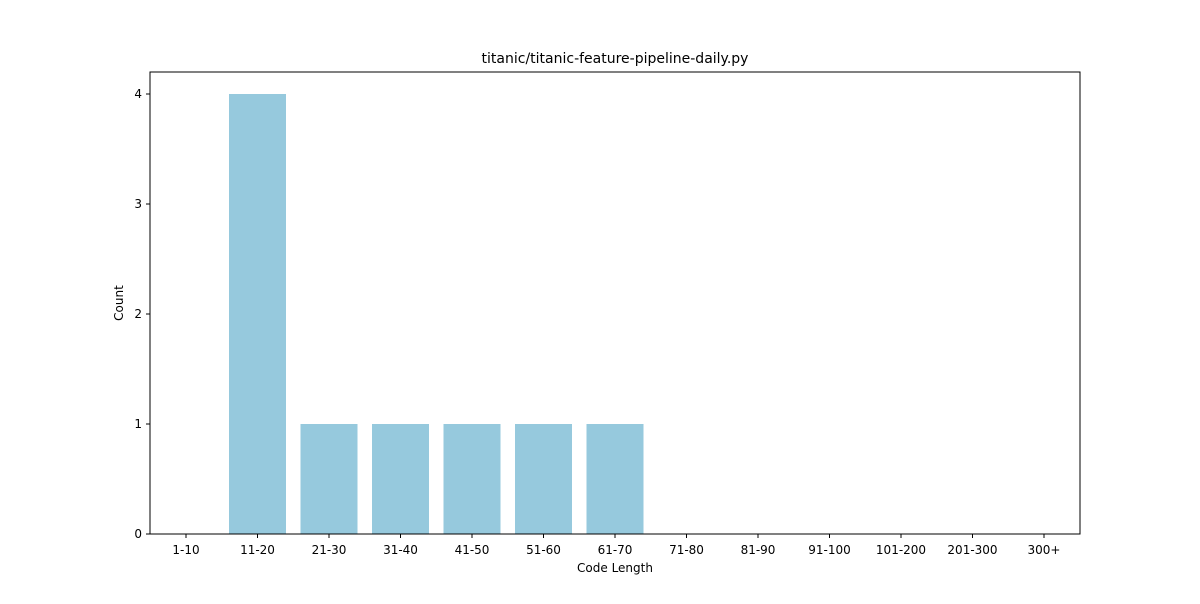 This screenshot has height=604, width=1200. What do you see at coordinates (119, 303) in the screenshot?
I see `y-axis-label: Count` at bounding box center [119, 303].